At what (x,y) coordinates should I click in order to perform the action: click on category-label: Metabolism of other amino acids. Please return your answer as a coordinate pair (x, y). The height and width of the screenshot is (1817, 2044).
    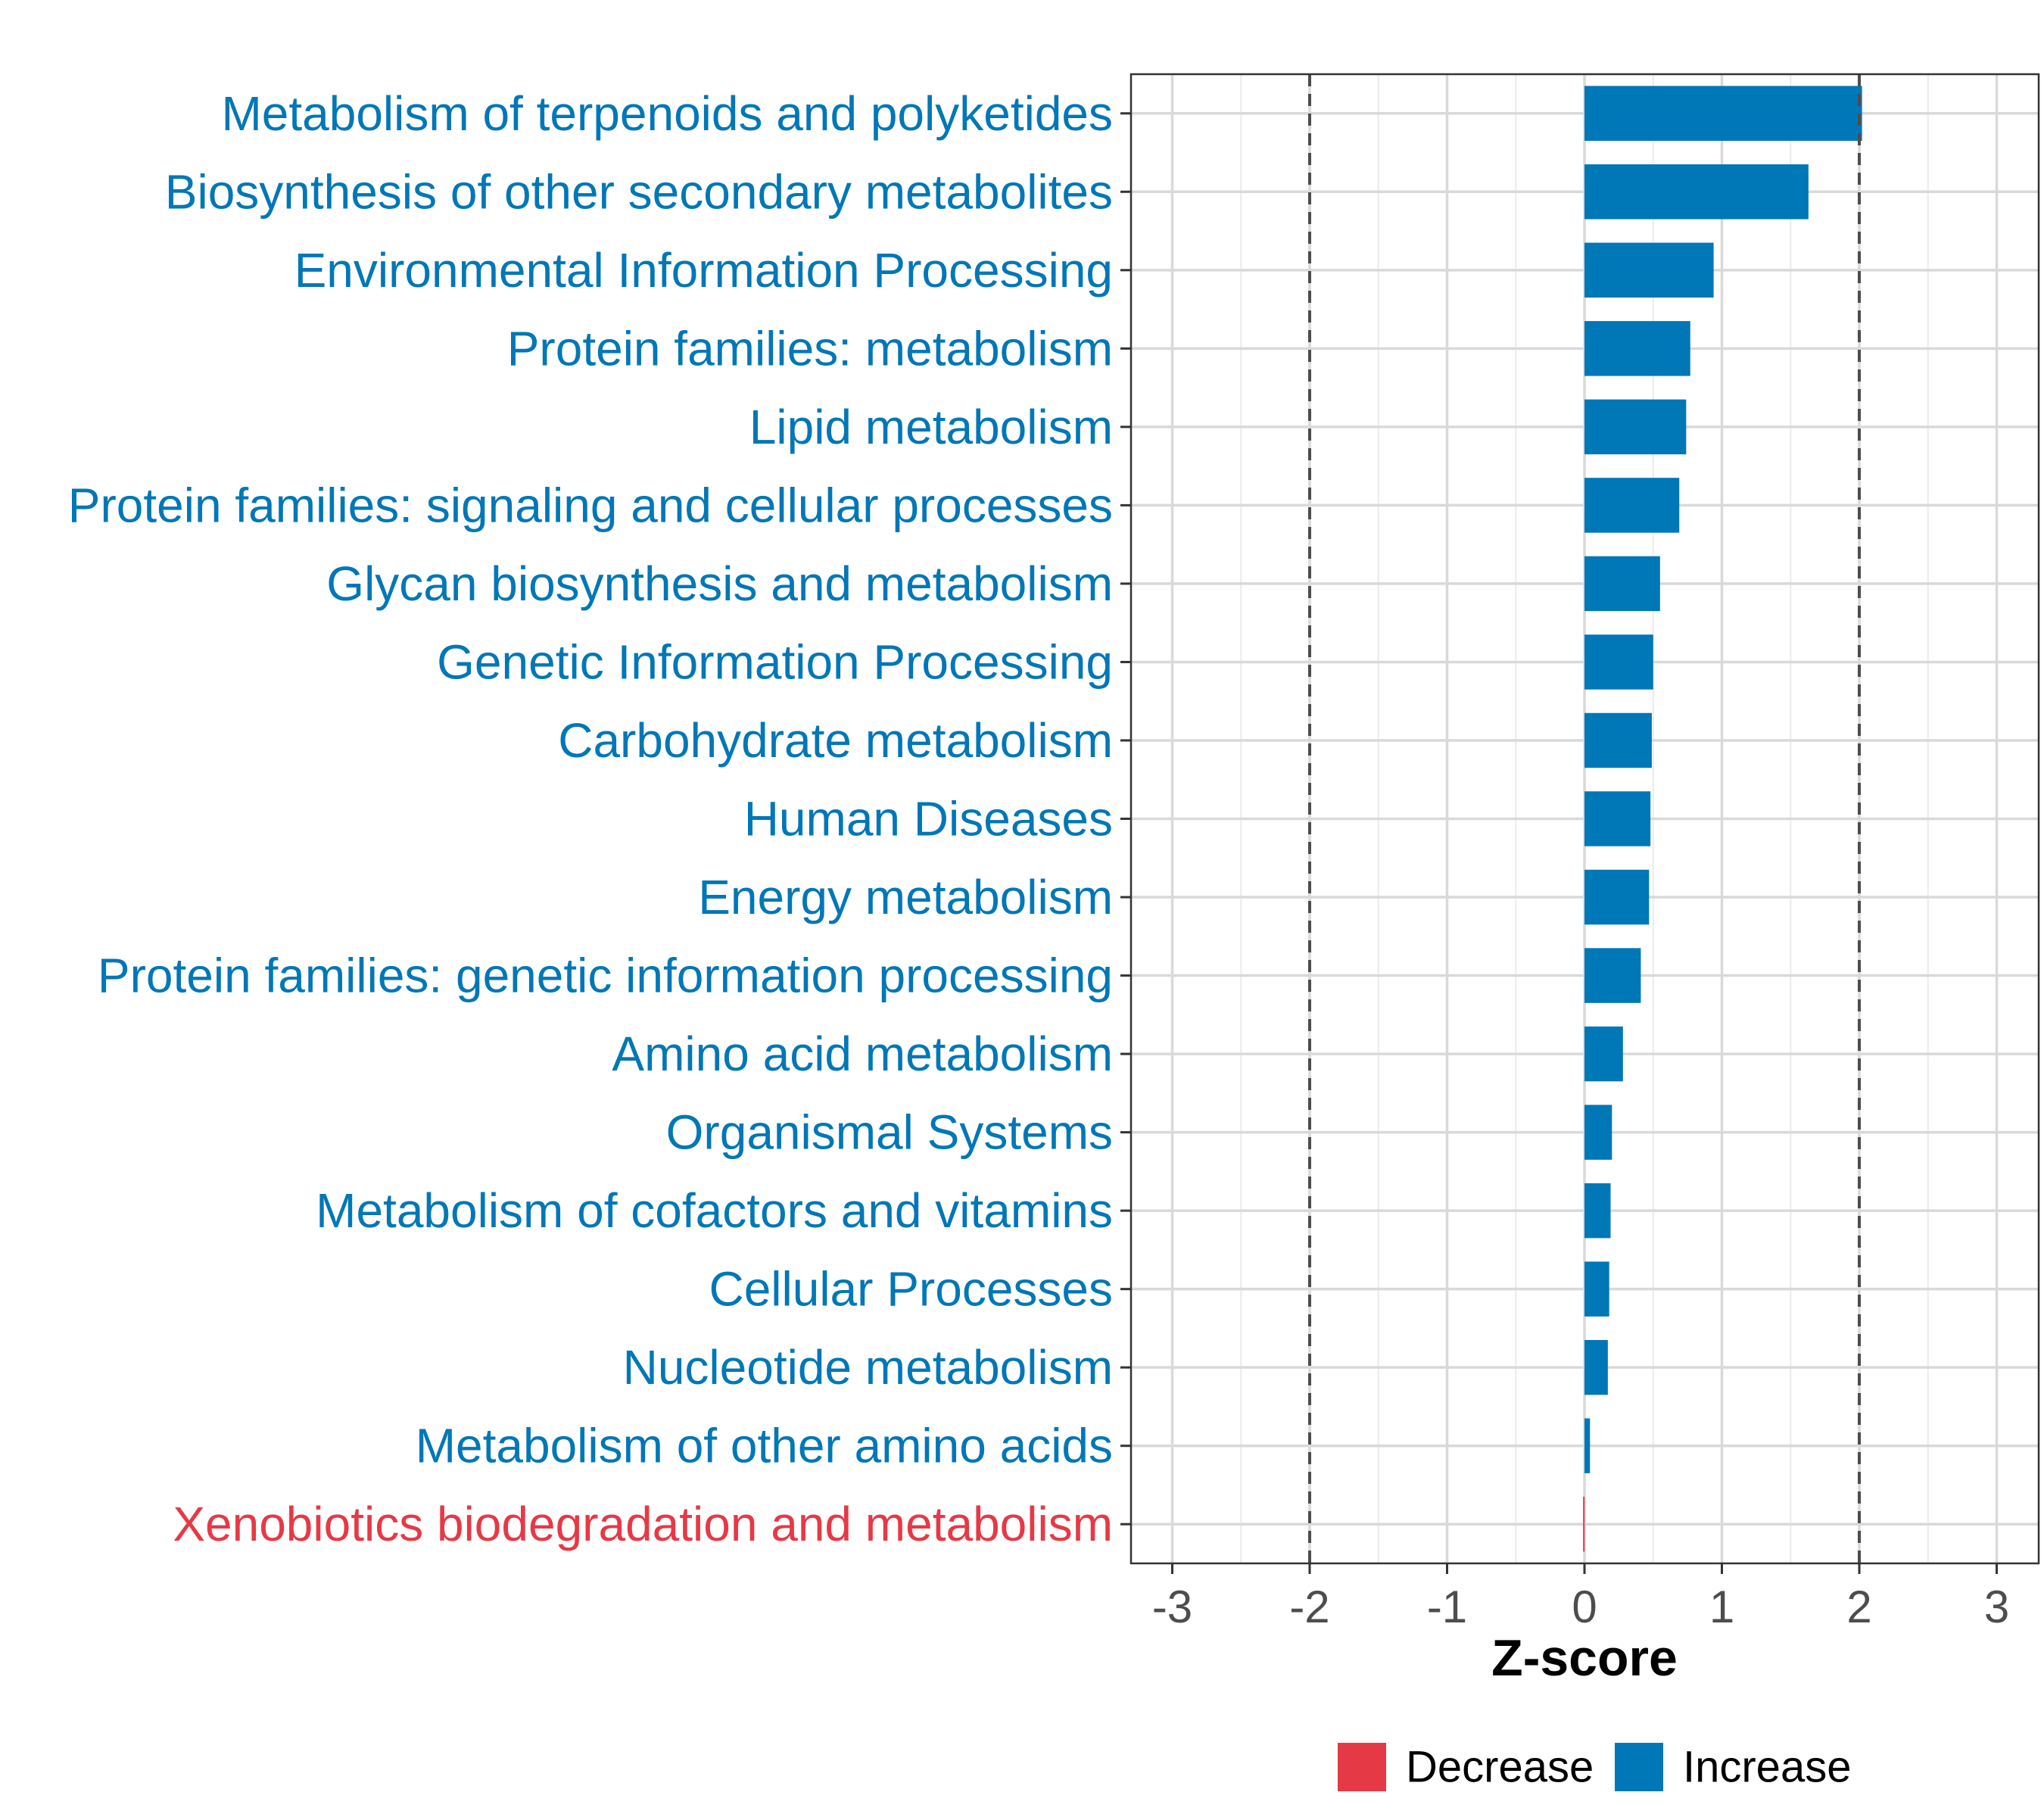
    Looking at the image, I should click on (764, 1446).